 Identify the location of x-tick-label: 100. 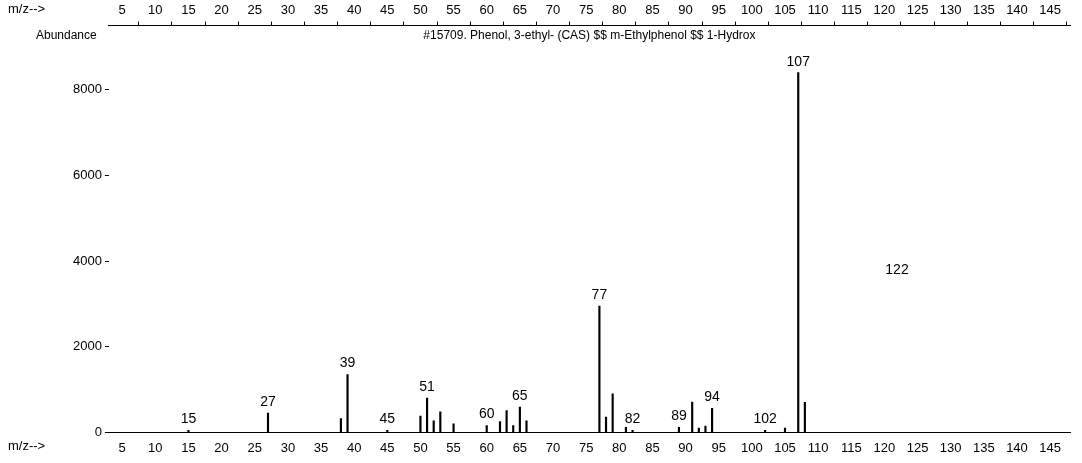
(752, 447).